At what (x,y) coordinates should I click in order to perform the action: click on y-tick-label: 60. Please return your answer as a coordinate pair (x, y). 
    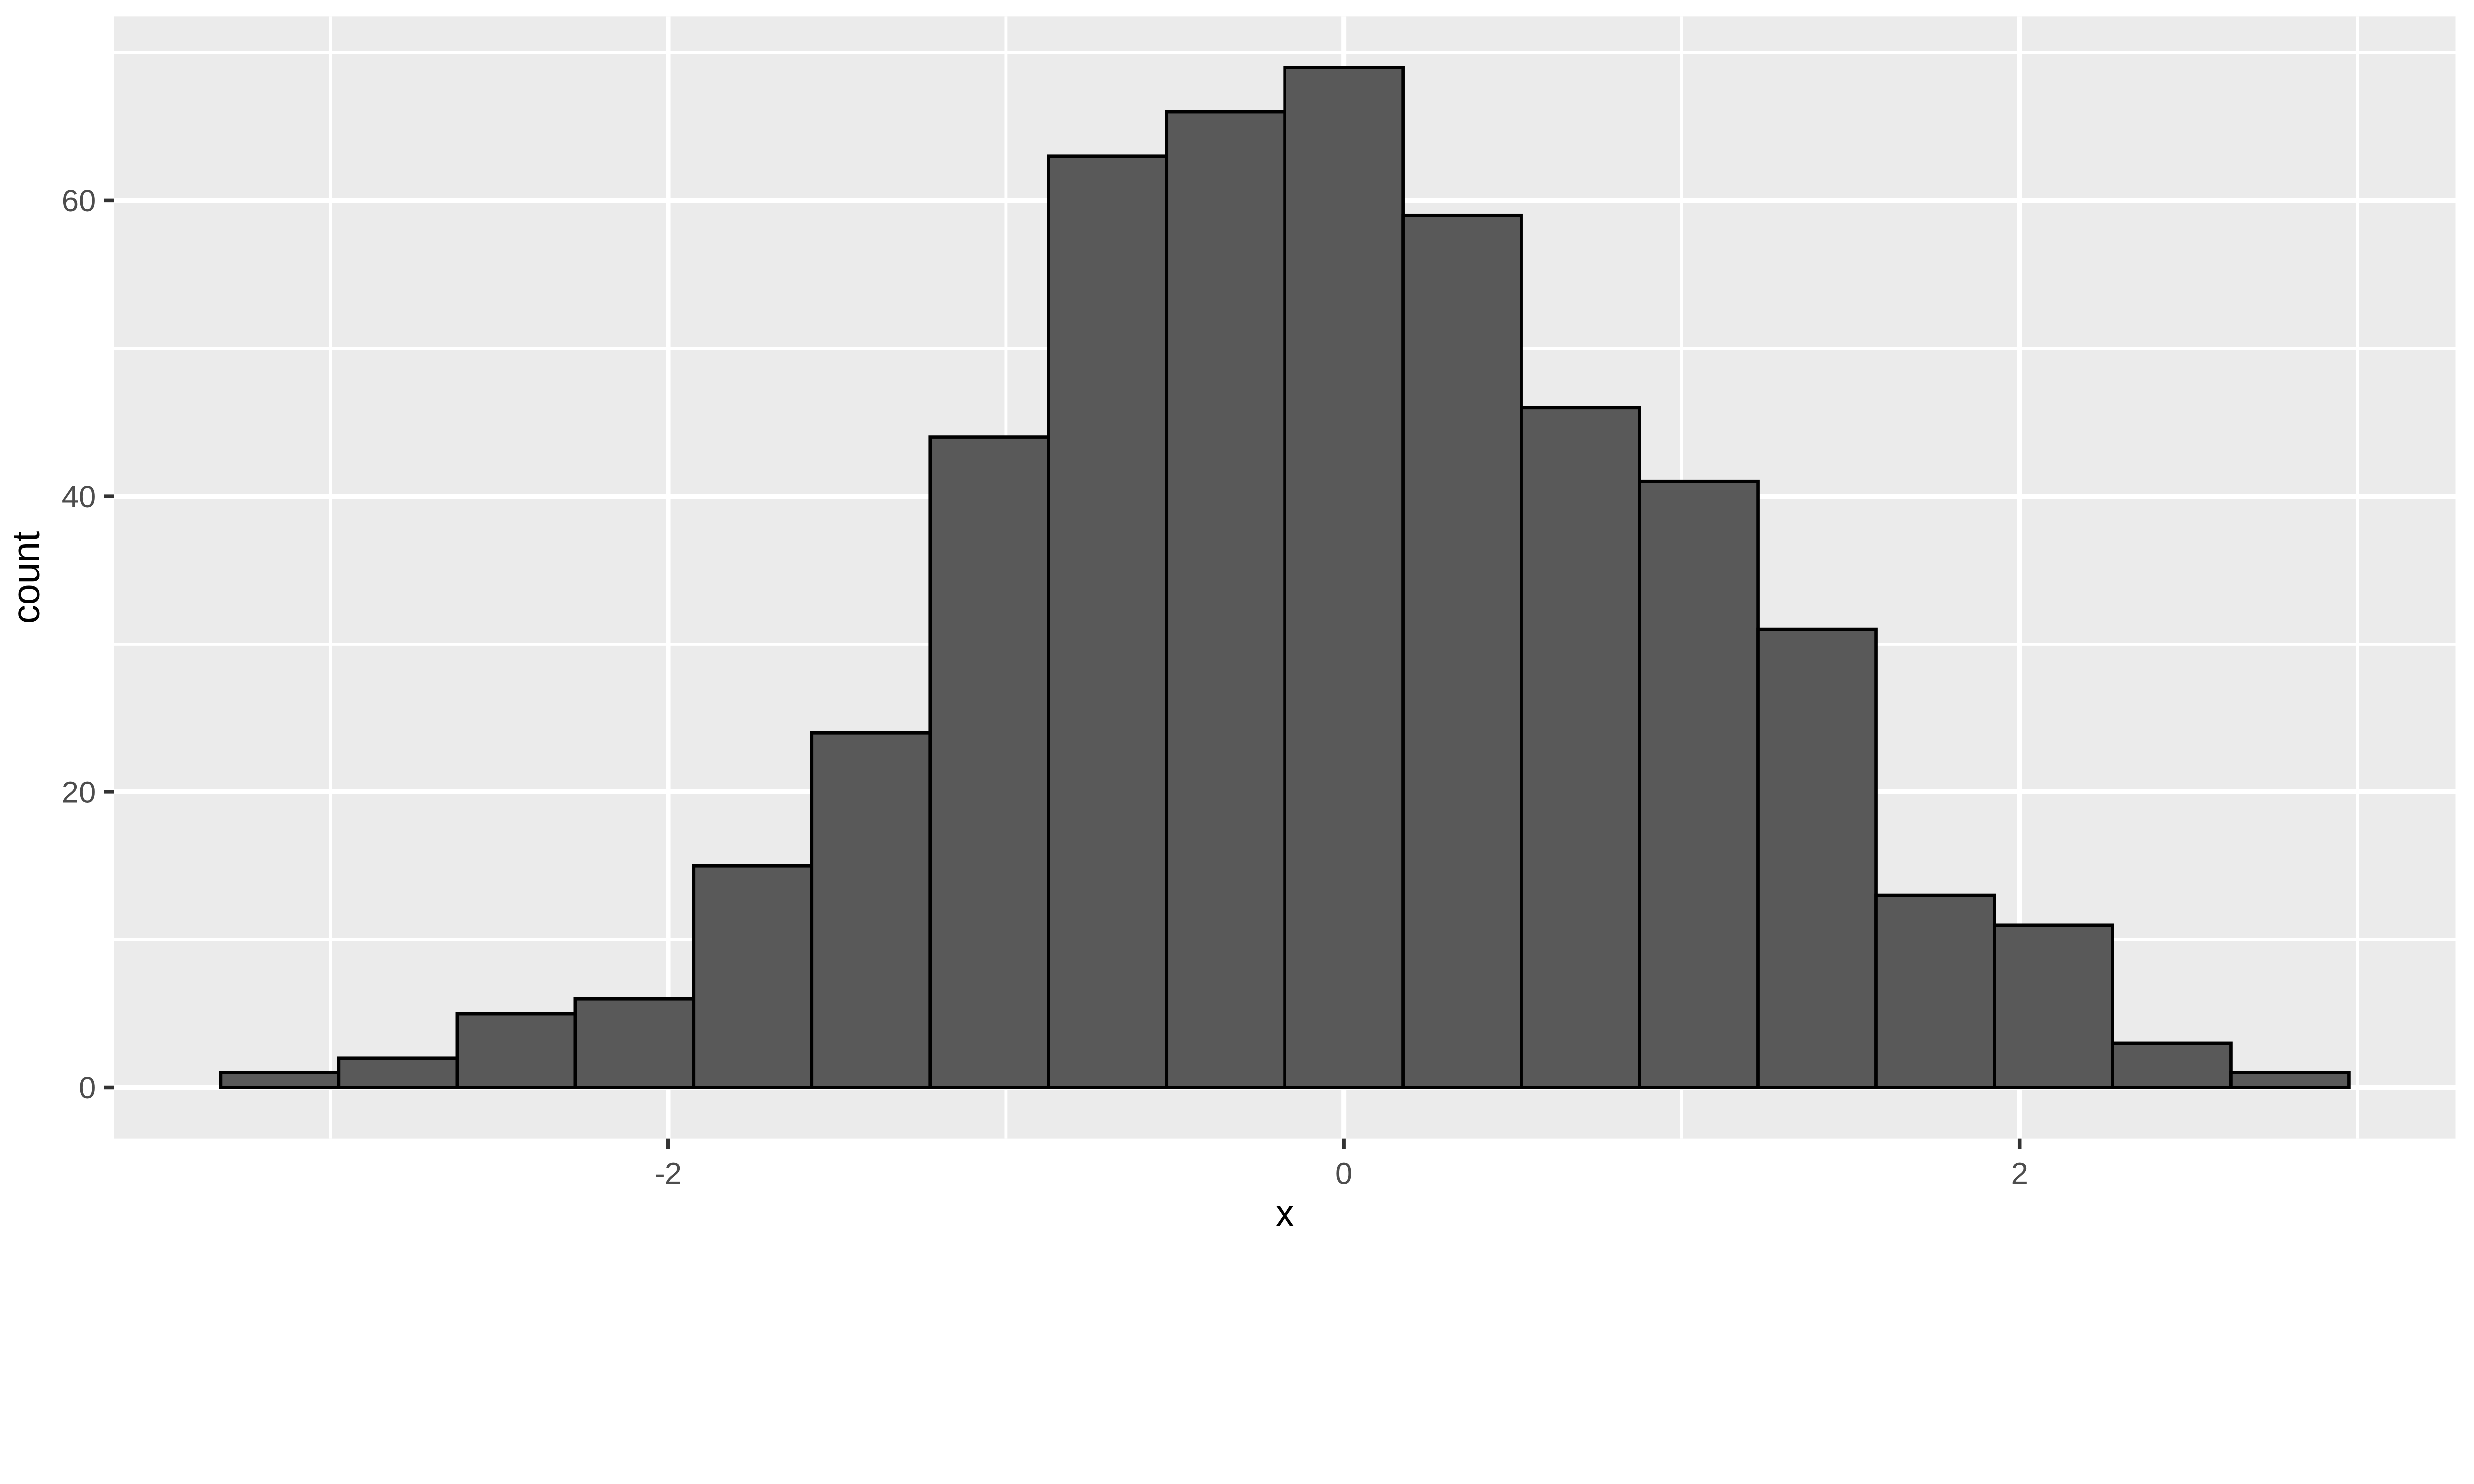
    Looking at the image, I should click on (79, 201).